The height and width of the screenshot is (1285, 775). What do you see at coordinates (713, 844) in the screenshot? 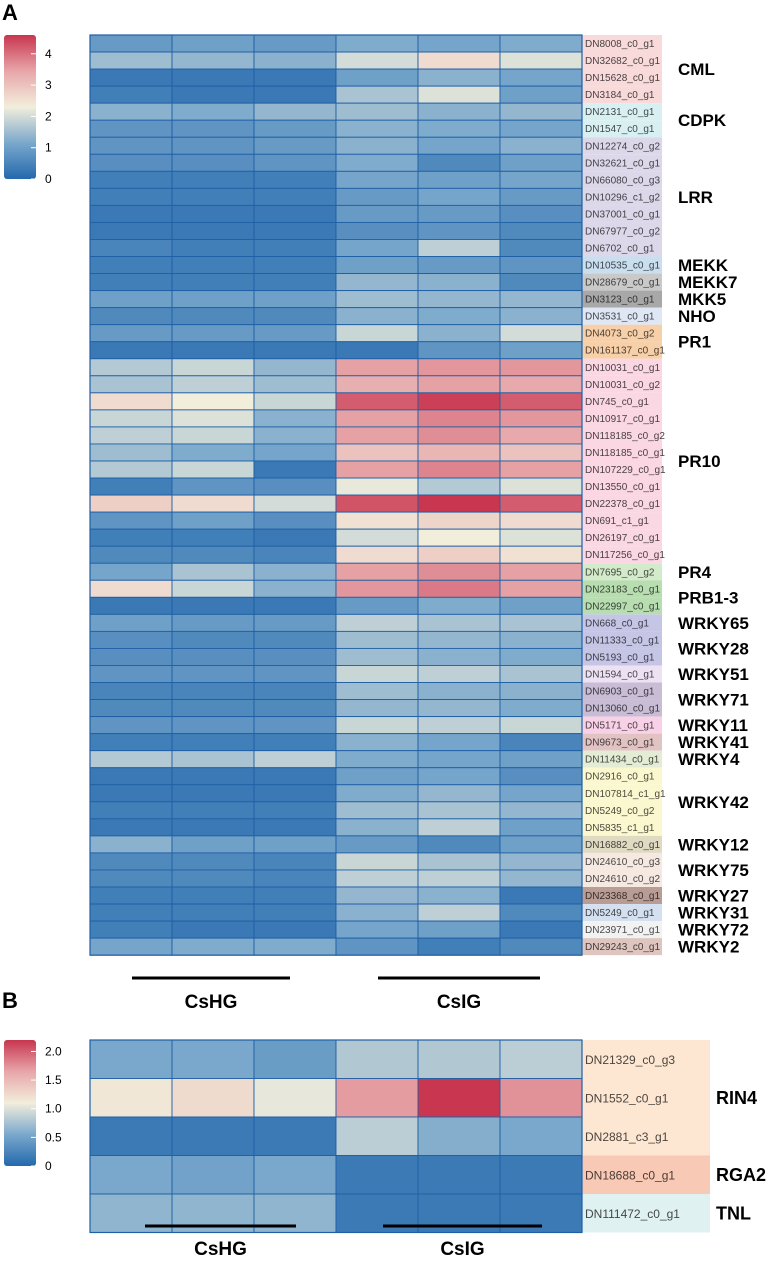
I see `family-label: WRKY12` at bounding box center [713, 844].